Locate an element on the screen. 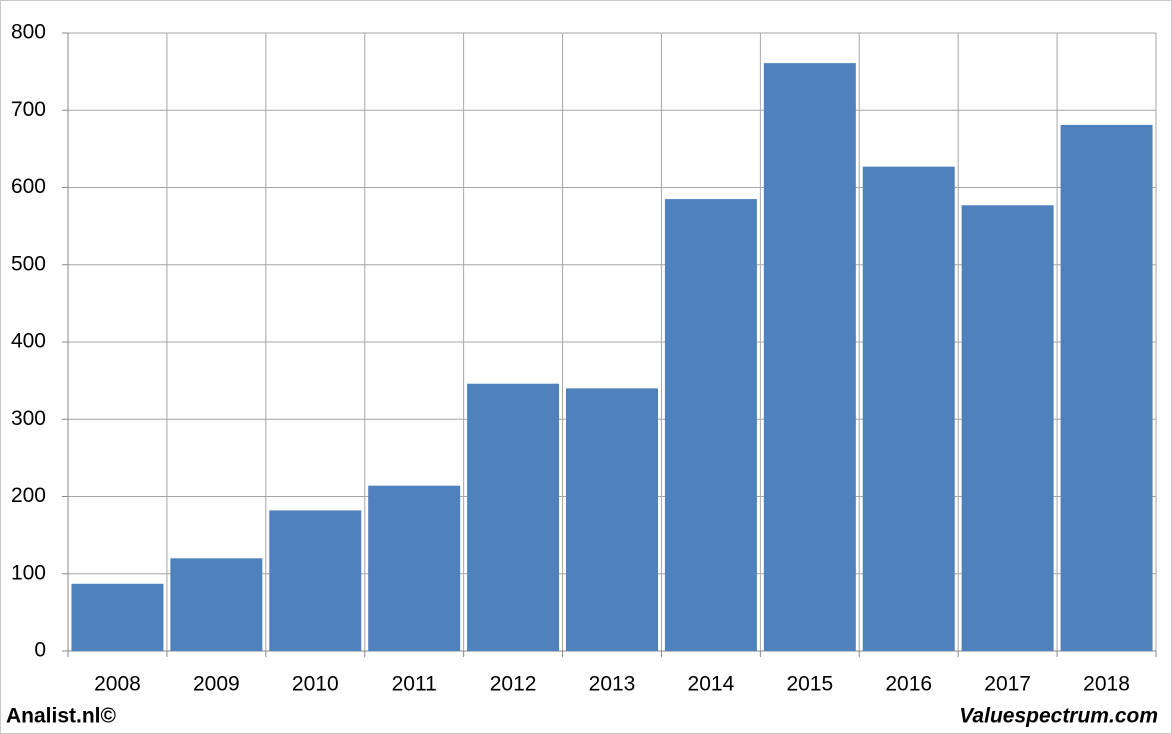 The width and height of the screenshot is (1172, 734). x-tick-label: 2015 is located at coordinates (809, 684).